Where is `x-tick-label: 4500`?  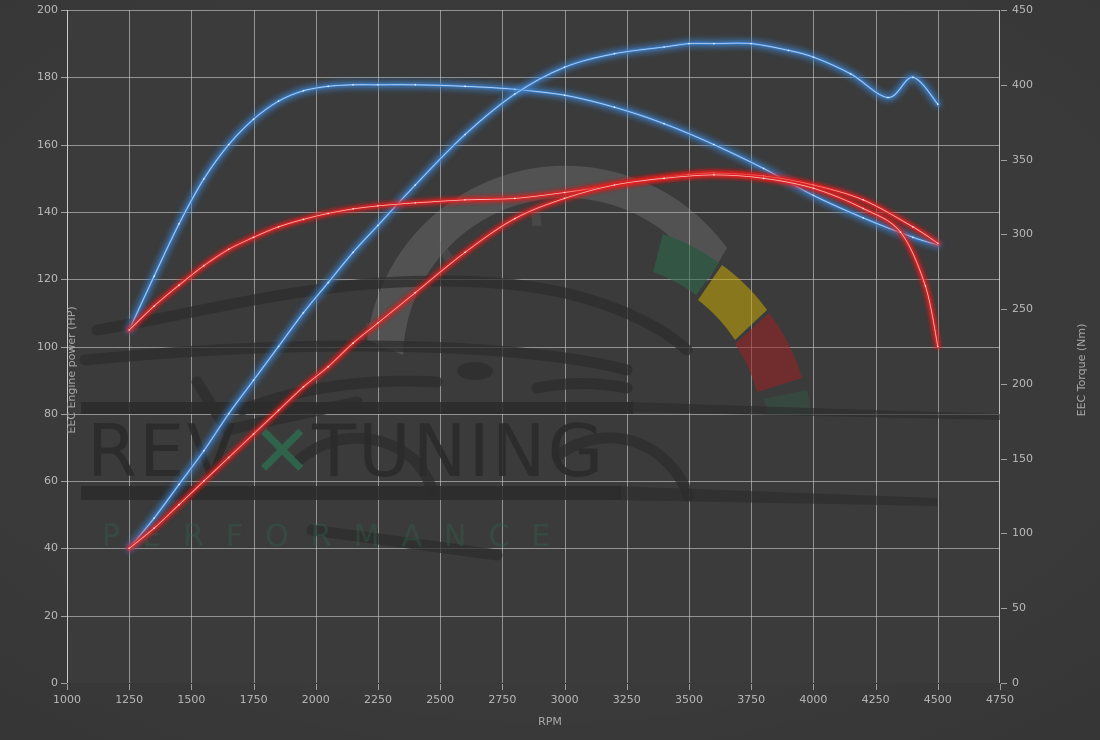
x-tick-label: 4500 is located at coordinates (937, 699).